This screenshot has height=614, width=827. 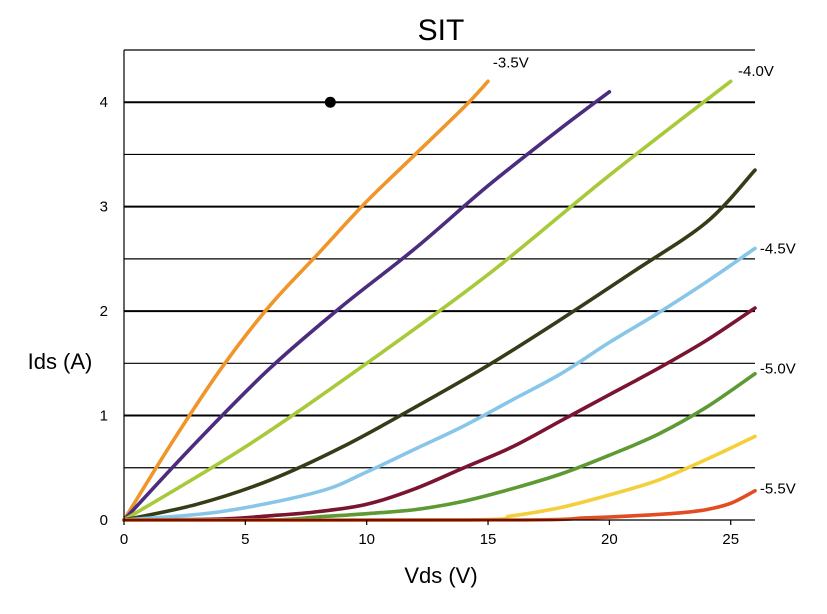 What do you see at coordinates (104, 311) in the screenshot?
I see `y-tick-label: 2` at bounding box center [104, 311].